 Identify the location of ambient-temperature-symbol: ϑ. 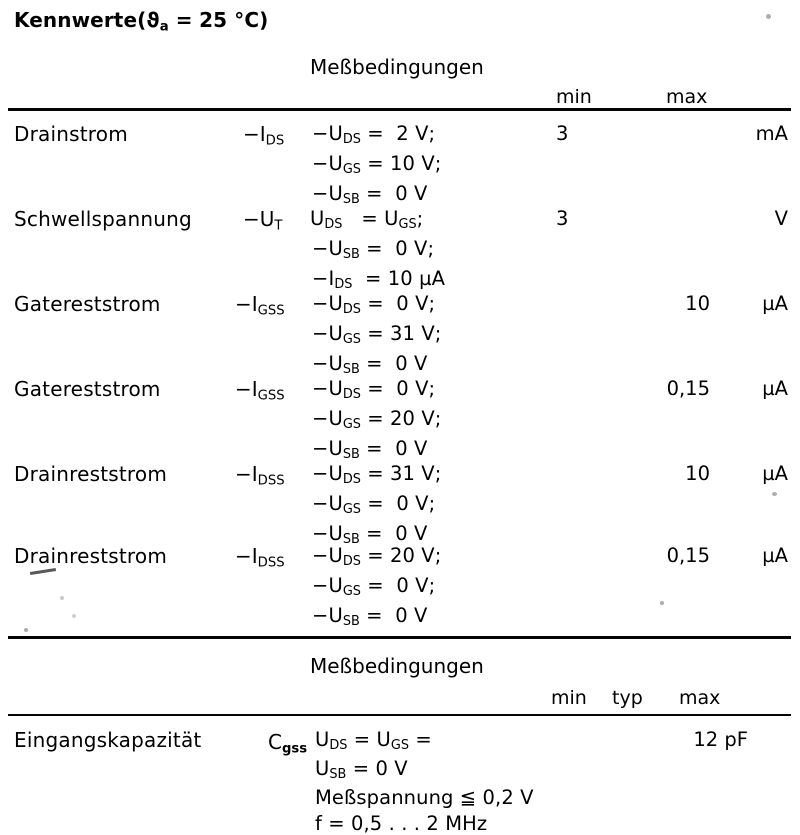
(153, 20).